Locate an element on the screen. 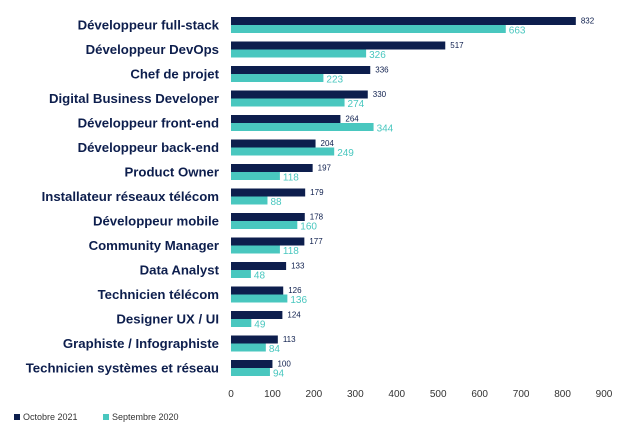 This screenshot has width=633, height=438. x-tick-label: 900 is located at coordinates (604, 394).